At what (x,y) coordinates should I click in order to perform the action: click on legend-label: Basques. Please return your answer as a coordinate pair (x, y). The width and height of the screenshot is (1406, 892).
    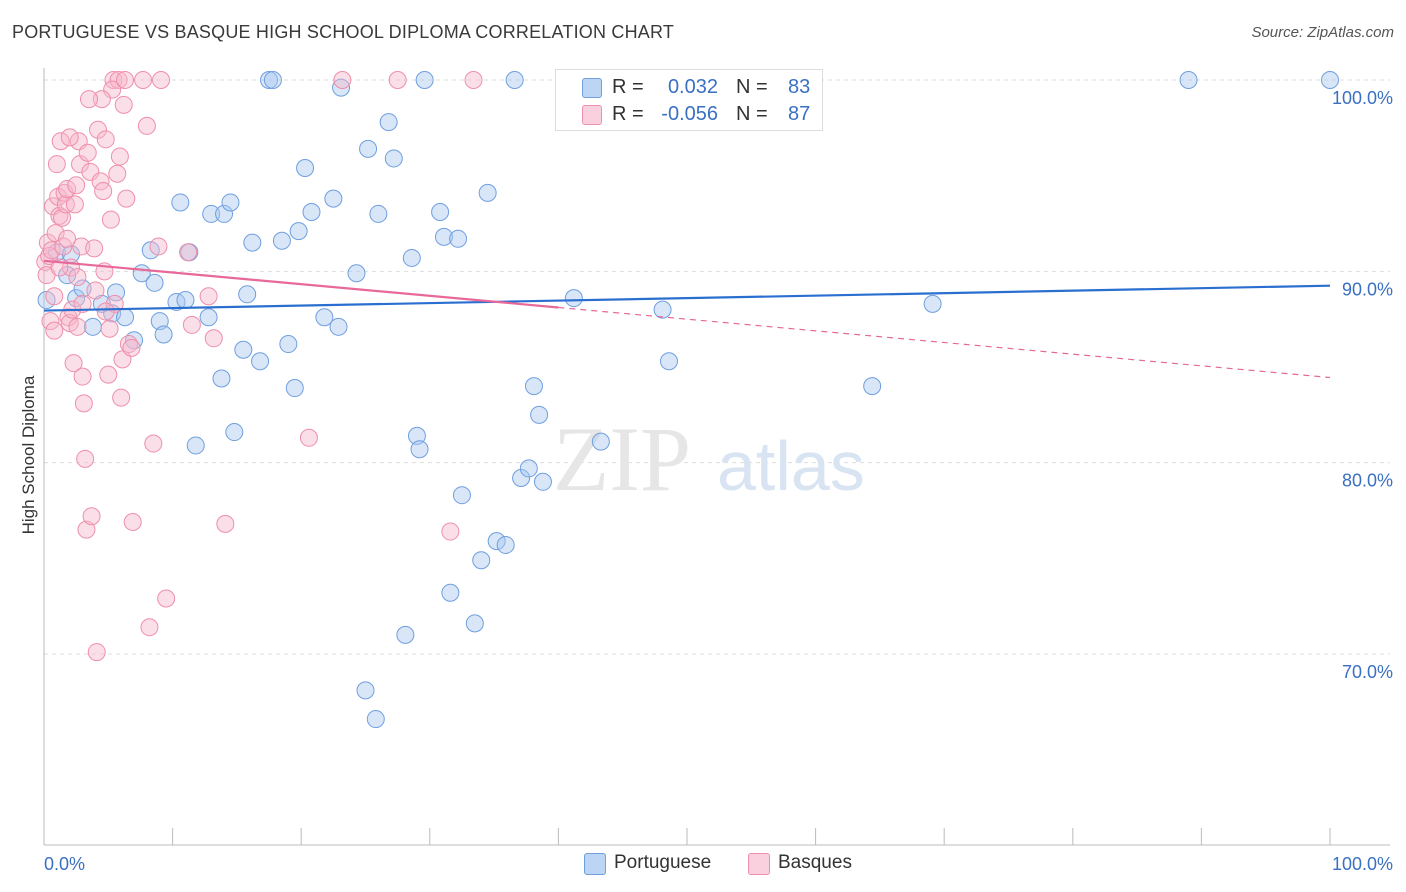
    Looking at the image, I should click on (815, 862).